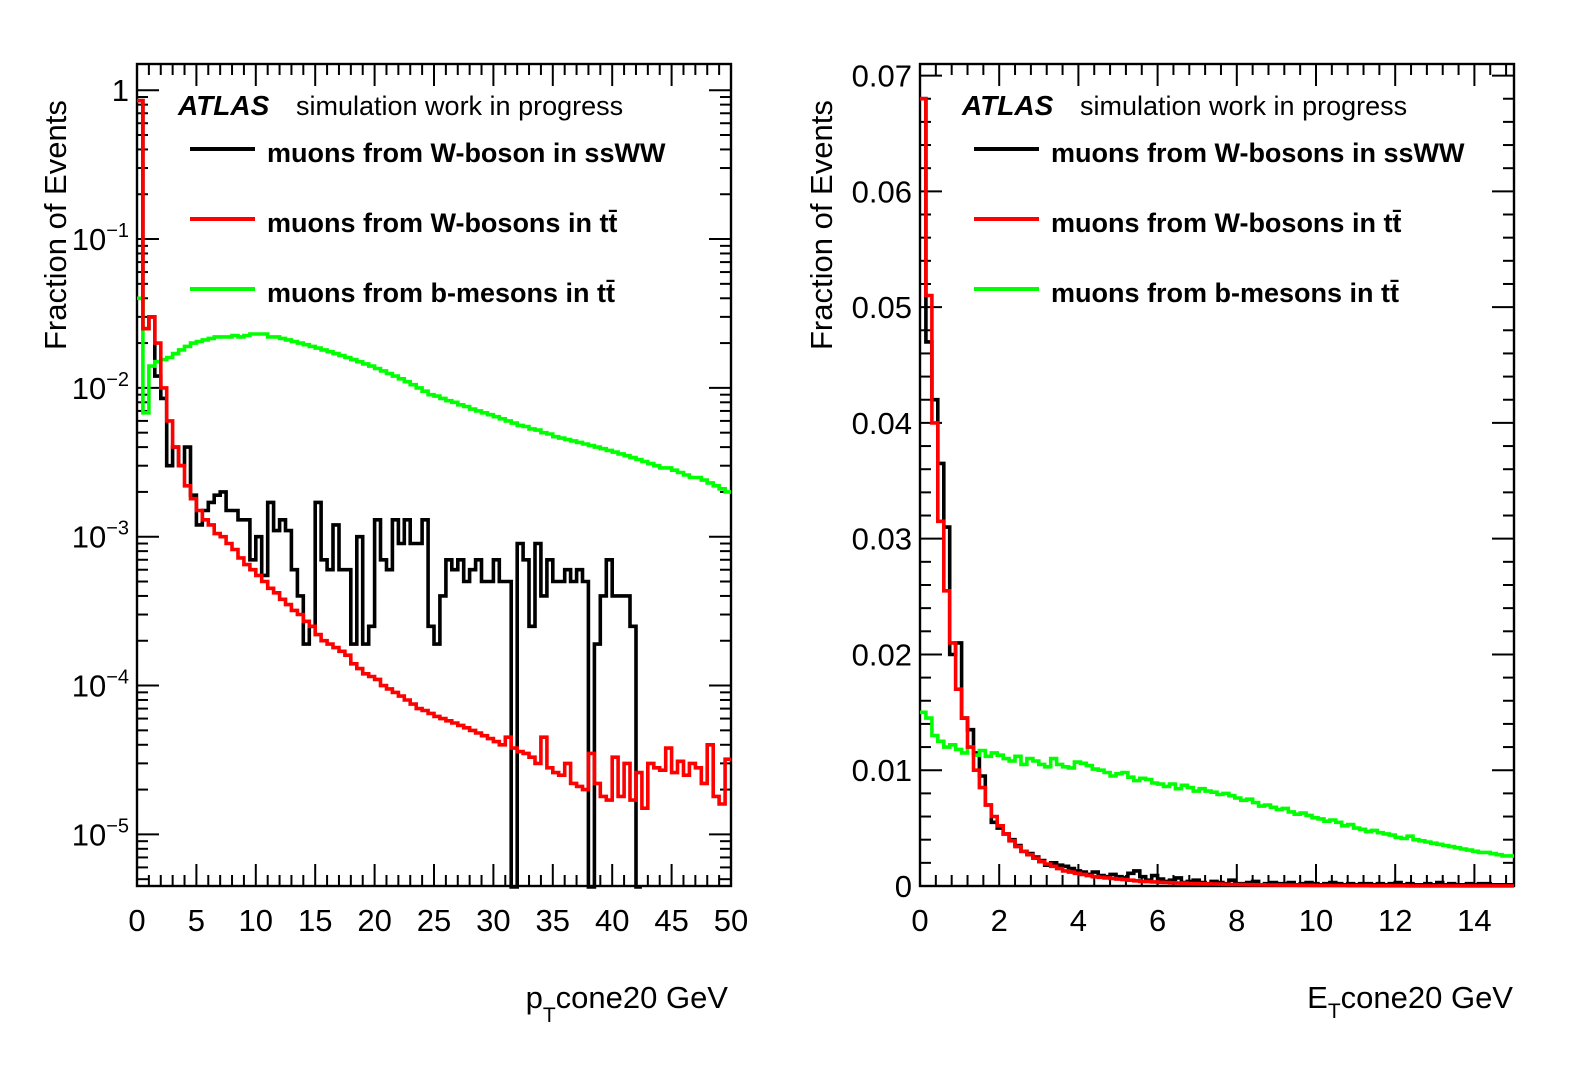  Describe the element at coordinates (1078, 920) in the screenshot. I see `x-tick-label: 4` at that location.